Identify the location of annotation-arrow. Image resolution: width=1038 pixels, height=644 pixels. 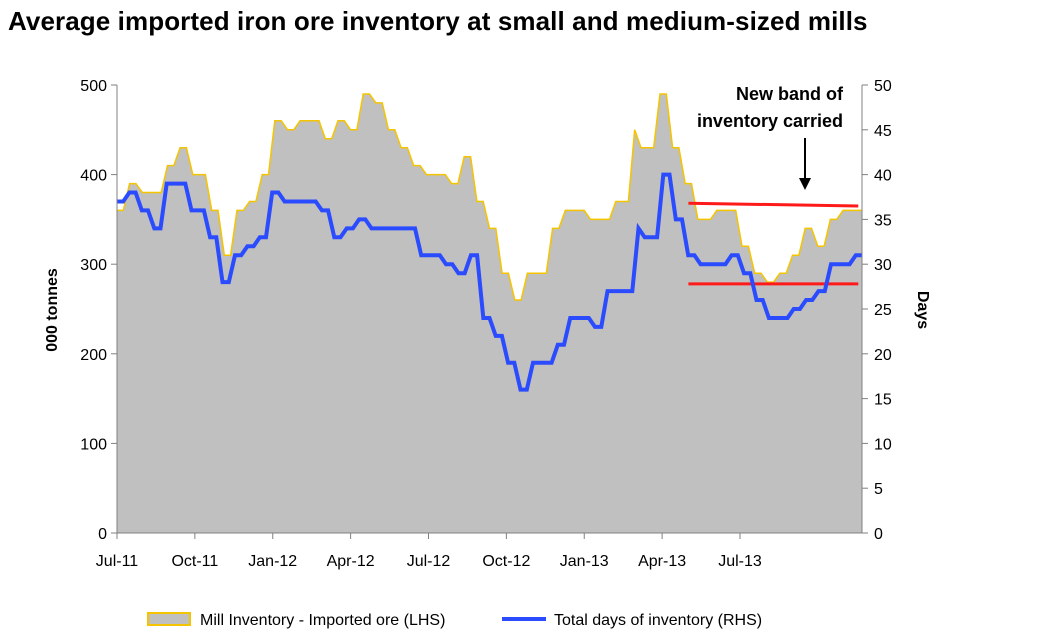
(805, 164).